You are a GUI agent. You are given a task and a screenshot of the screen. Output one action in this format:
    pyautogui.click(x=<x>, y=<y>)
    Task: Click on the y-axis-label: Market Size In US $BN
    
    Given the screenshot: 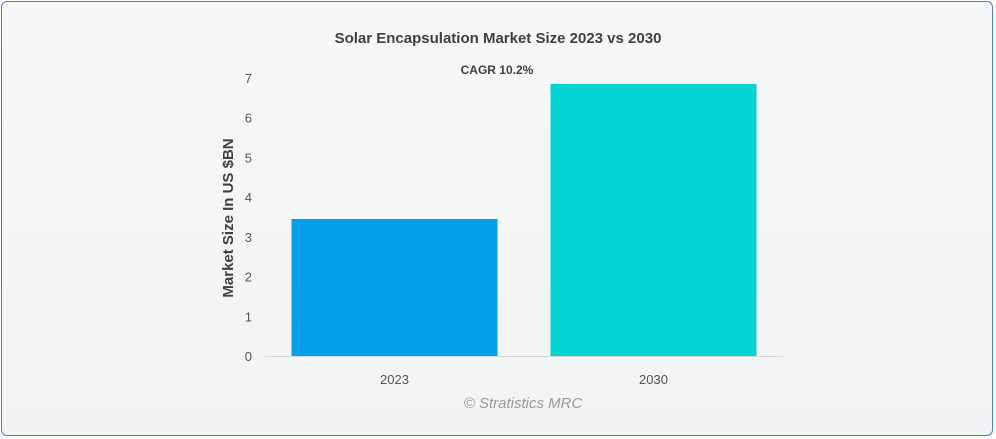 What is the action you would take?
    pyautogui.click(x=228, y=217)
    